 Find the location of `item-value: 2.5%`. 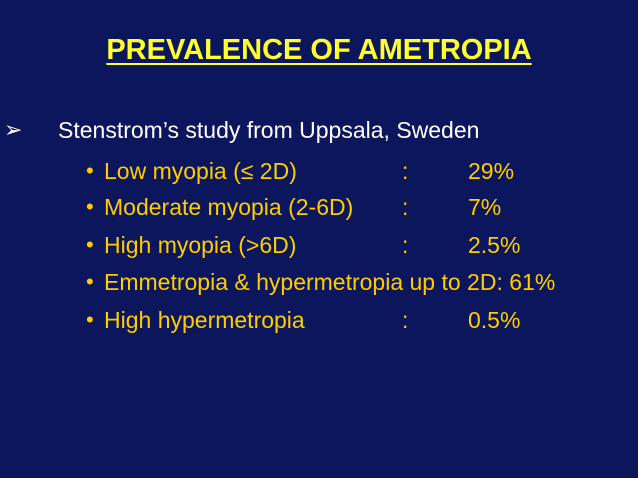

item-value: 2.5% is located at coordinates (494, 245).